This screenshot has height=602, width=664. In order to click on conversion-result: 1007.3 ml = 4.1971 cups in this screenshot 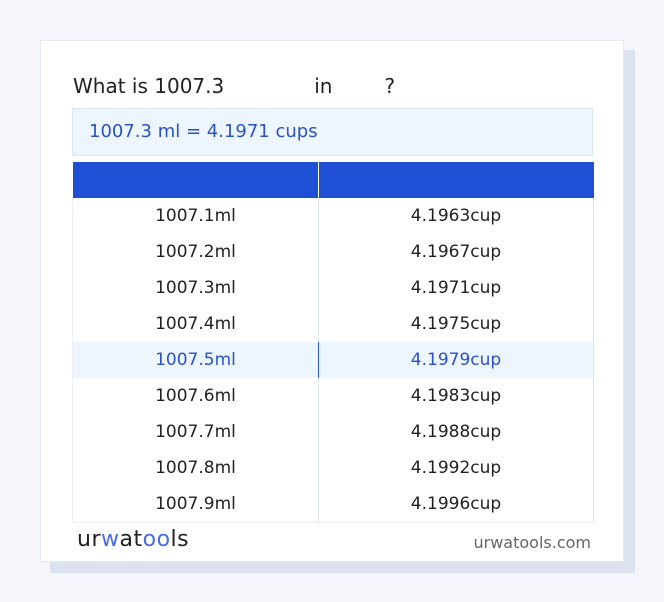, I will do `click(332, 132)`.